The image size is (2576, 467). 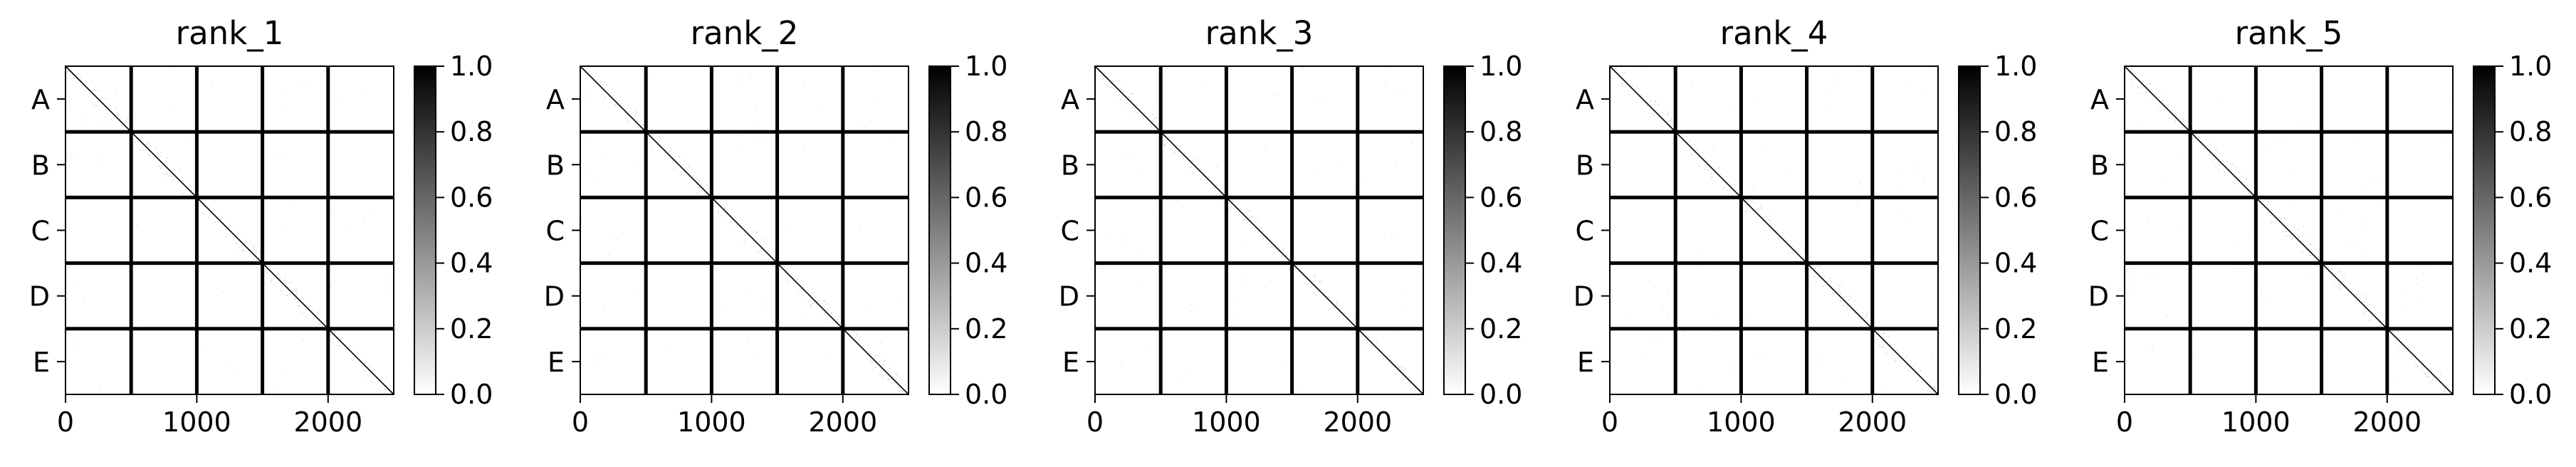 What do you see at coordinates (2015, 329) in the screenshot?
I see `colorbar-tick-label: 0.2` at bounding box center [2015, 329].